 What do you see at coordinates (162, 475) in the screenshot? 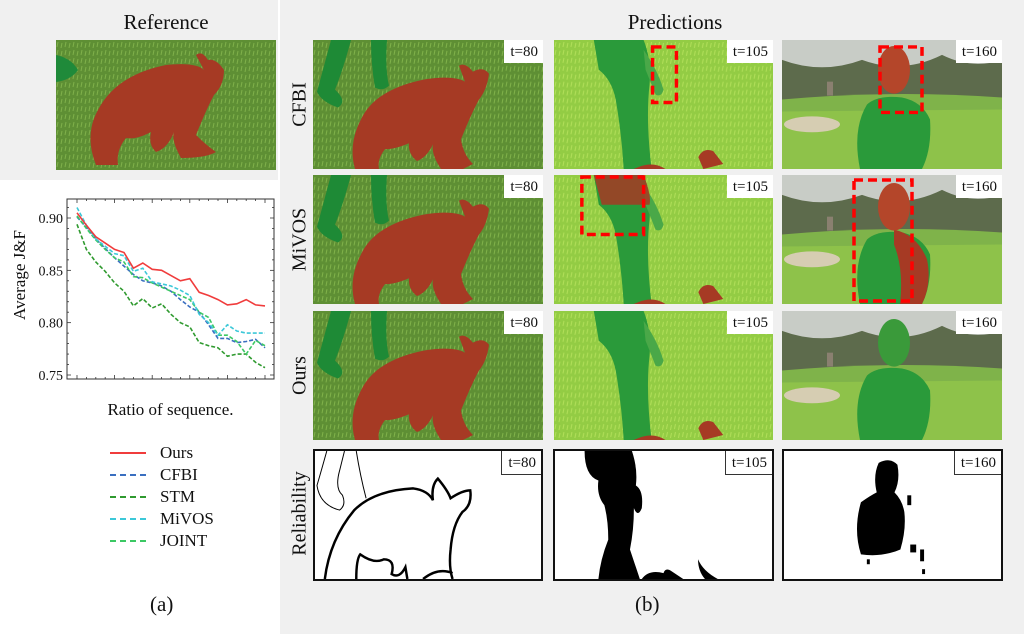
I see `legend-item-cfbi: CFBI` at bounding box center [162, 475].